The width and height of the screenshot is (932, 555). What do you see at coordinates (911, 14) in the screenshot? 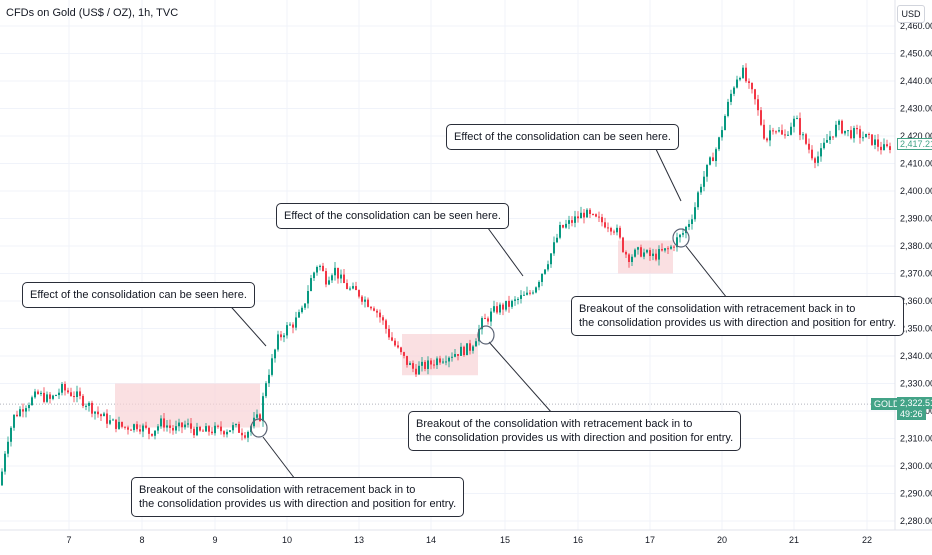
I see `currency-button: USD` at bounding box center [911, 14].